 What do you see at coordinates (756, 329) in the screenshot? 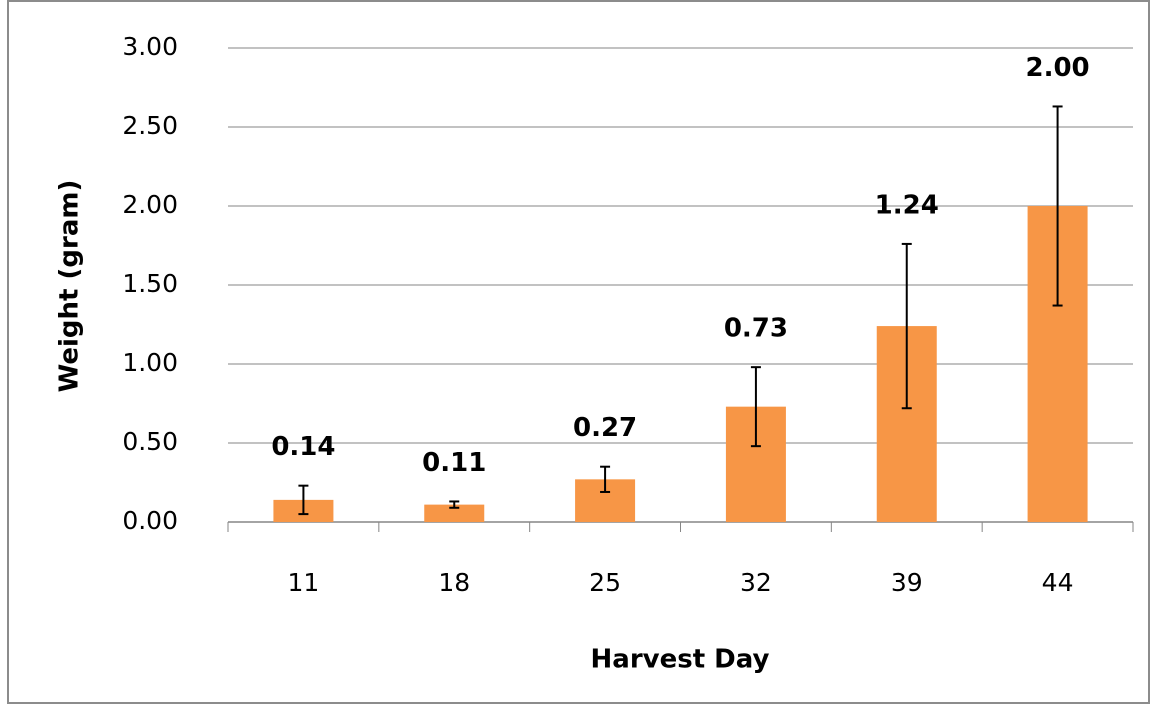
I see `value-label: 0.73` at bounding box center [756, 329].